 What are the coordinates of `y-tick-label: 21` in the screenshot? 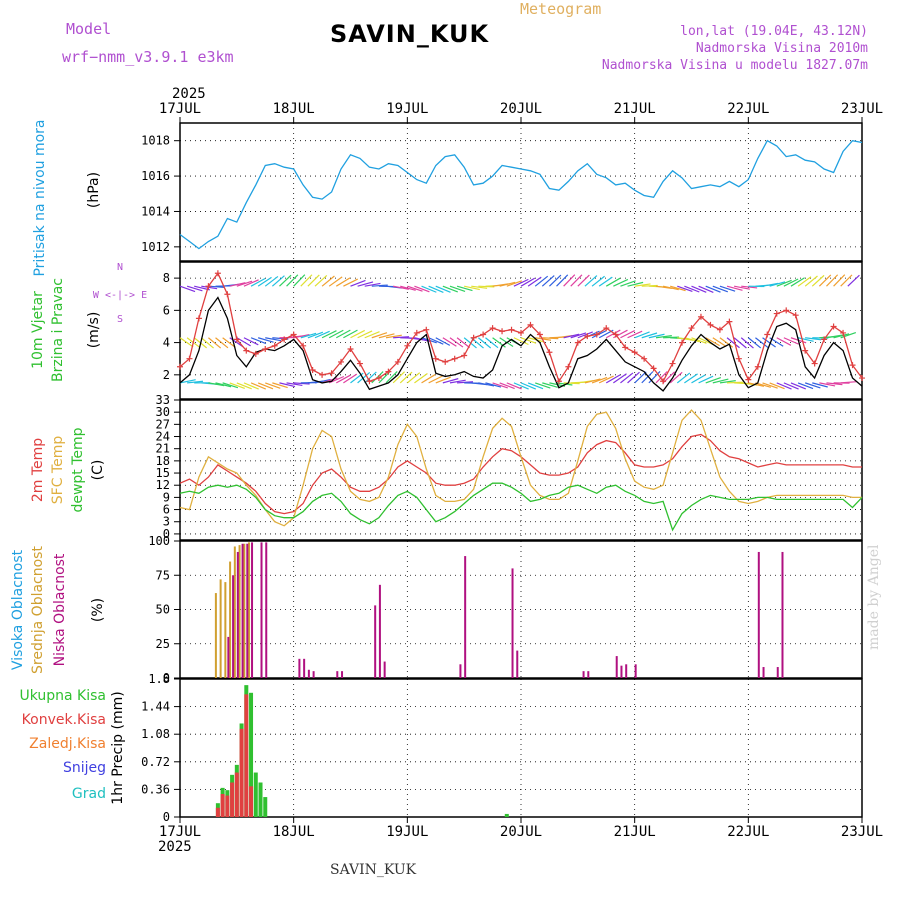 It's located at (163, 449).